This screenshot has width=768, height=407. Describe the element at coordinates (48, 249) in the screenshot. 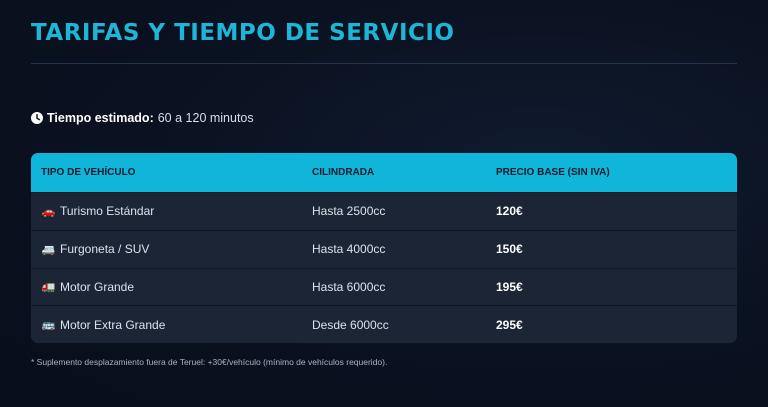

I see `van-icon: 🚐` at that location.